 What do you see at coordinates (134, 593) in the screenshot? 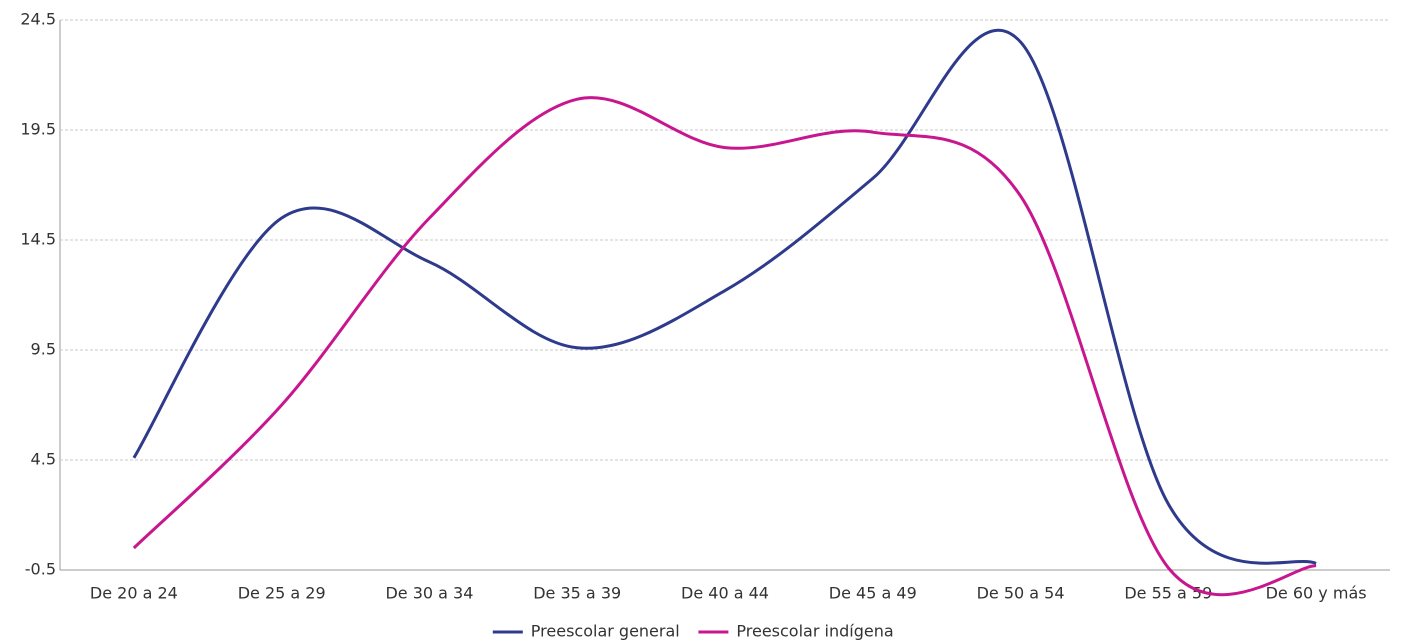
I see `x-tick-label: De 20 a 24` at bounding box center [134, 593].